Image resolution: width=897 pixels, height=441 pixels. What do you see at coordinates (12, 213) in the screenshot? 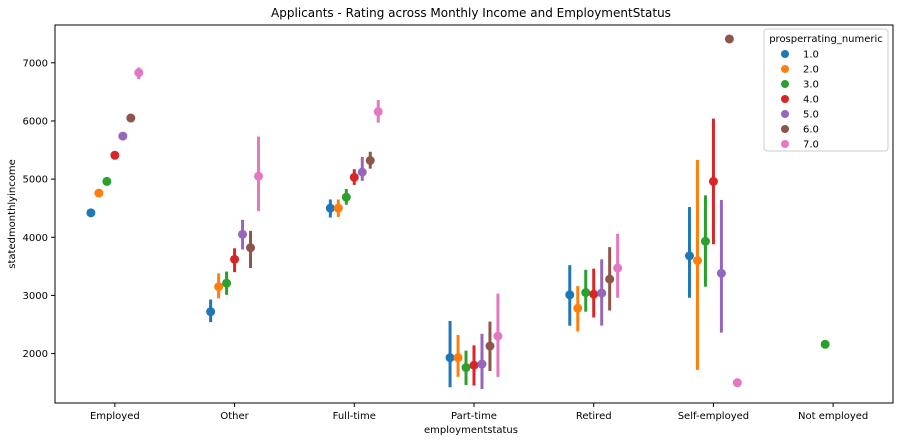
I see `y-axis-label: statedmonthlyincome` at bounding box center [12, 213].